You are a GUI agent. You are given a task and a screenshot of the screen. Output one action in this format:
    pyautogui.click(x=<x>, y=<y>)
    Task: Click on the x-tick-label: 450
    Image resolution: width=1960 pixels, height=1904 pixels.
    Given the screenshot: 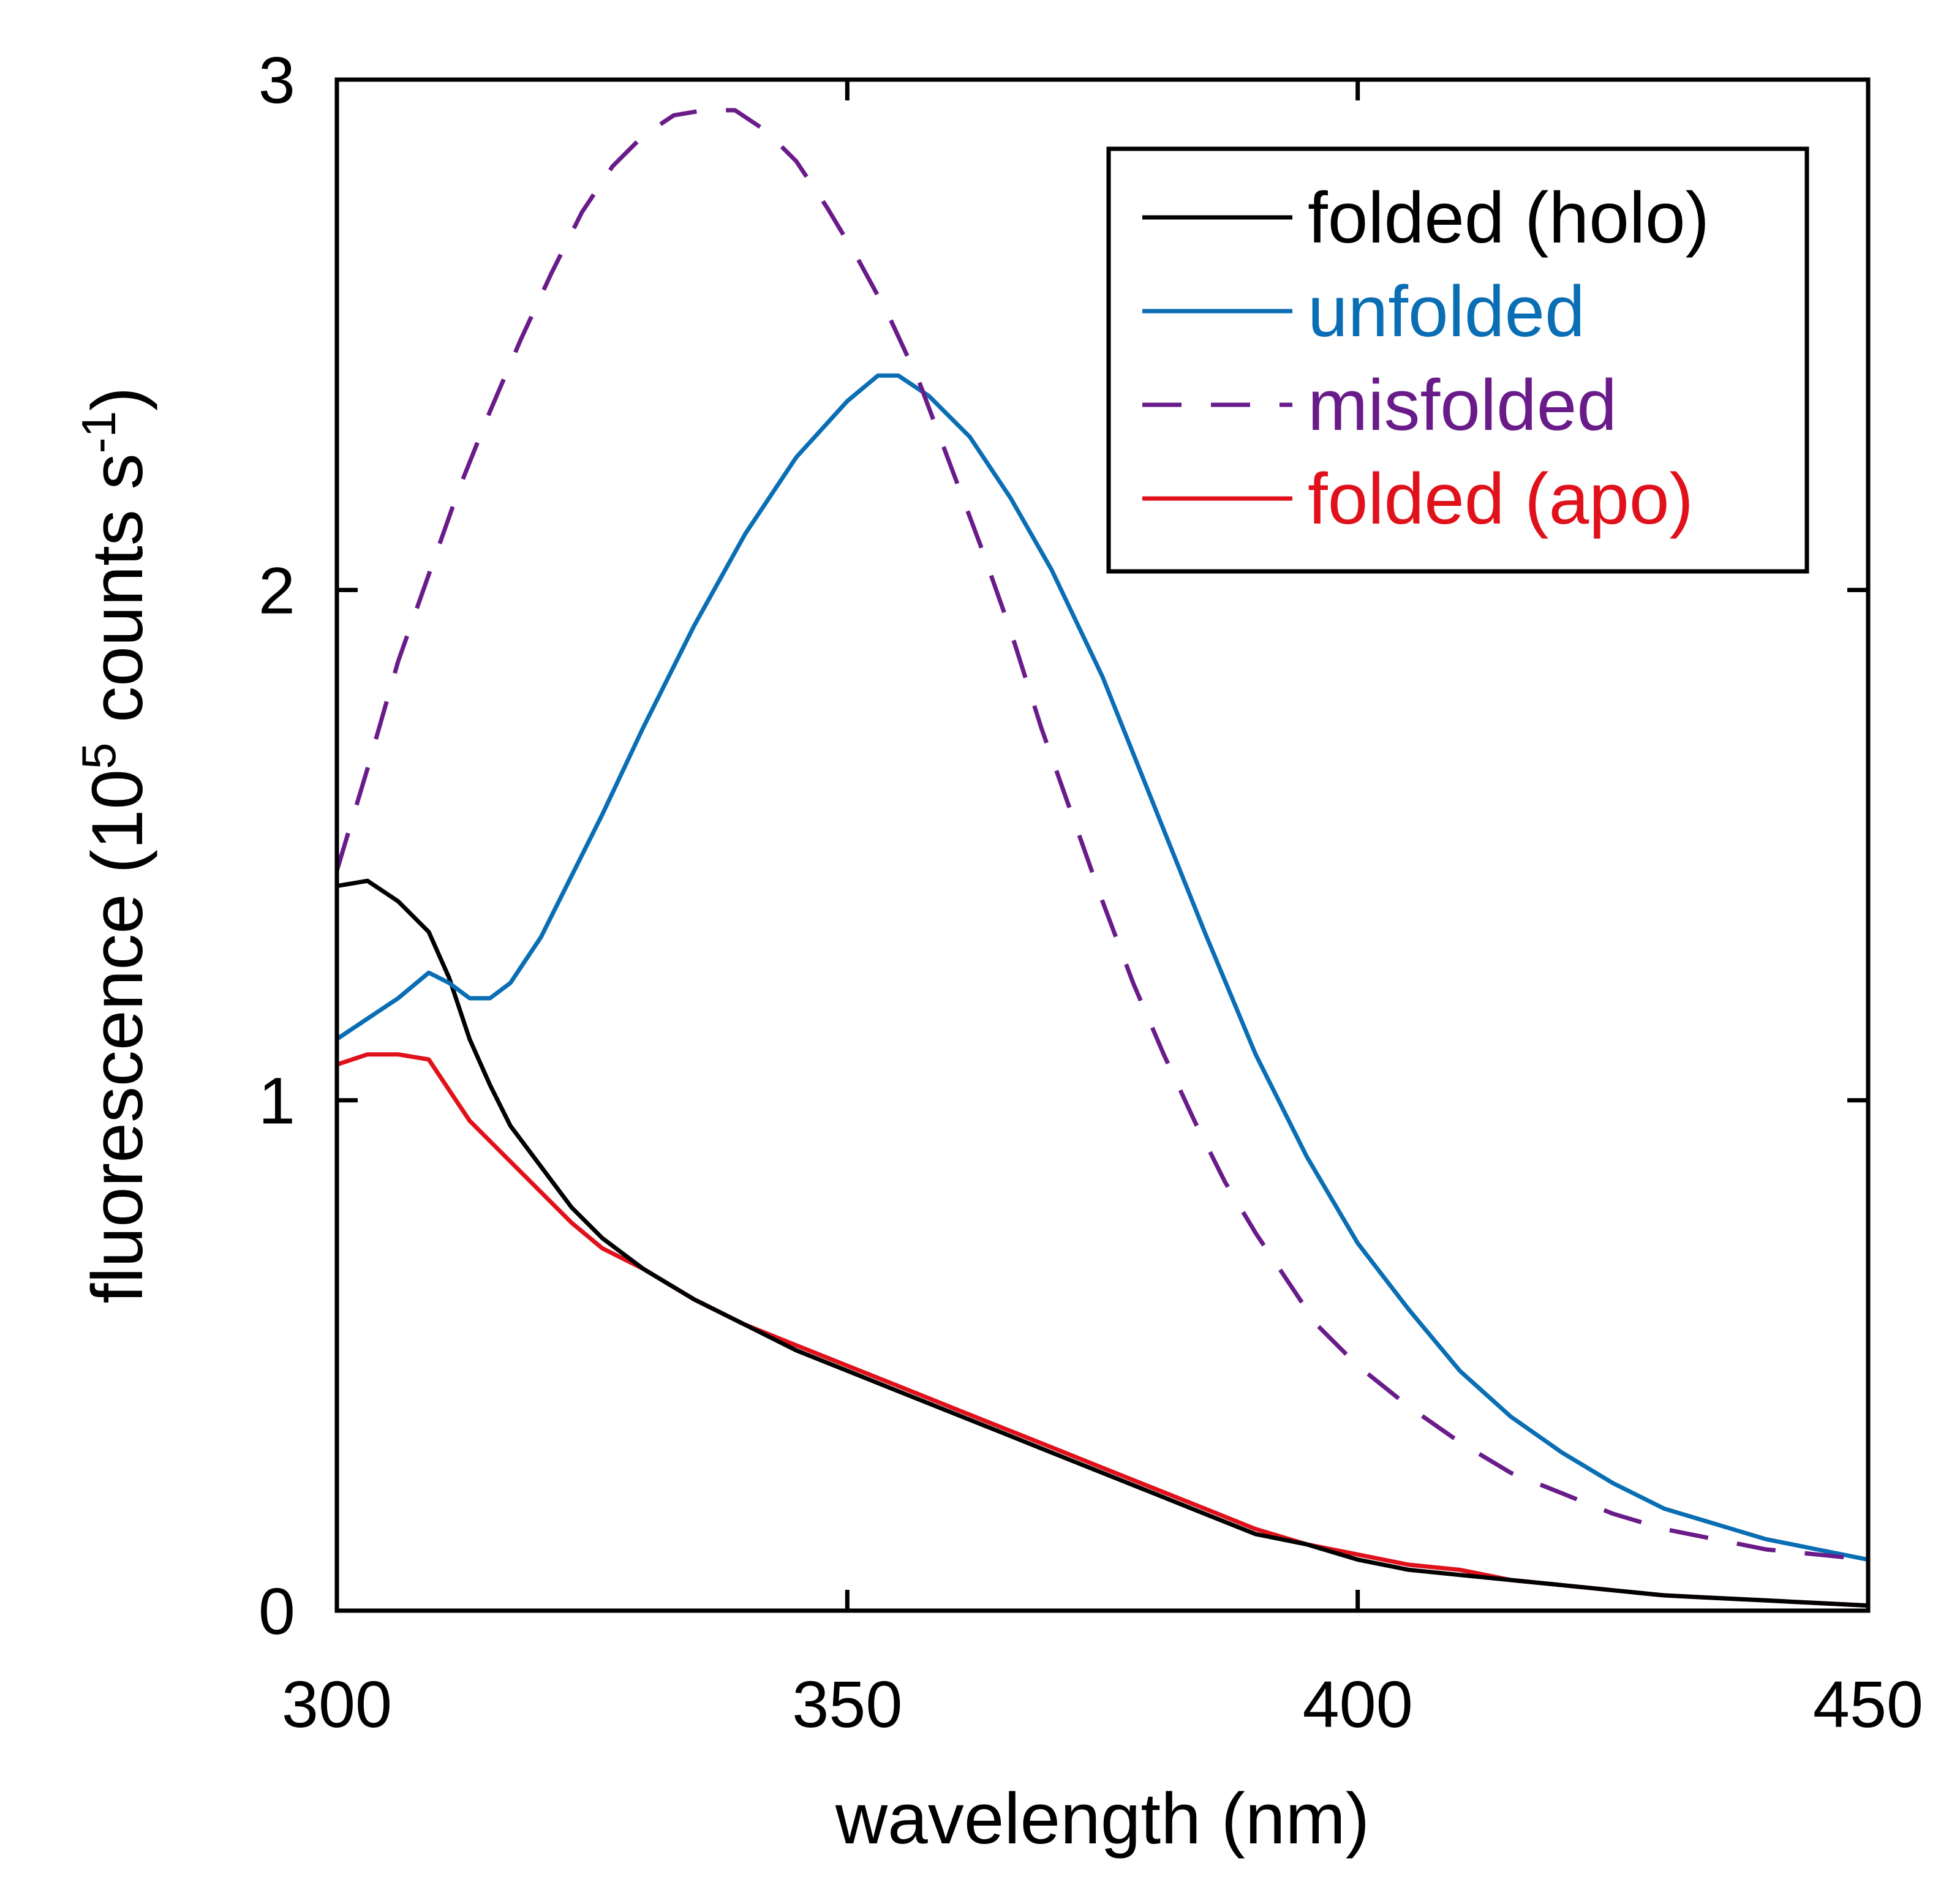 What is the action you would take?
    pyautogui.click(x=1868, y=1704)
    